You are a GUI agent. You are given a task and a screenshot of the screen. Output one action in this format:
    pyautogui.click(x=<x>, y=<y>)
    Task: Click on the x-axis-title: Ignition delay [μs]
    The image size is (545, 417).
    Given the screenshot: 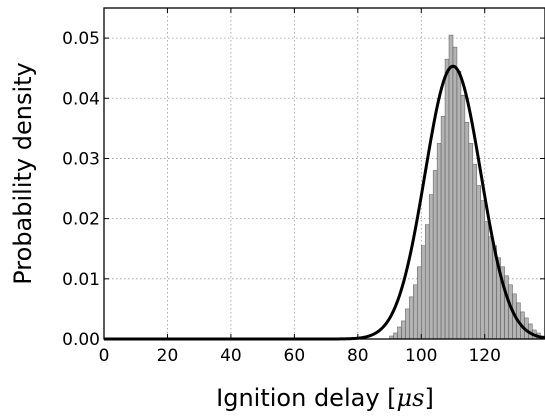 What is the action you would take?
    pyautogui.click(x=325, y=398)
    